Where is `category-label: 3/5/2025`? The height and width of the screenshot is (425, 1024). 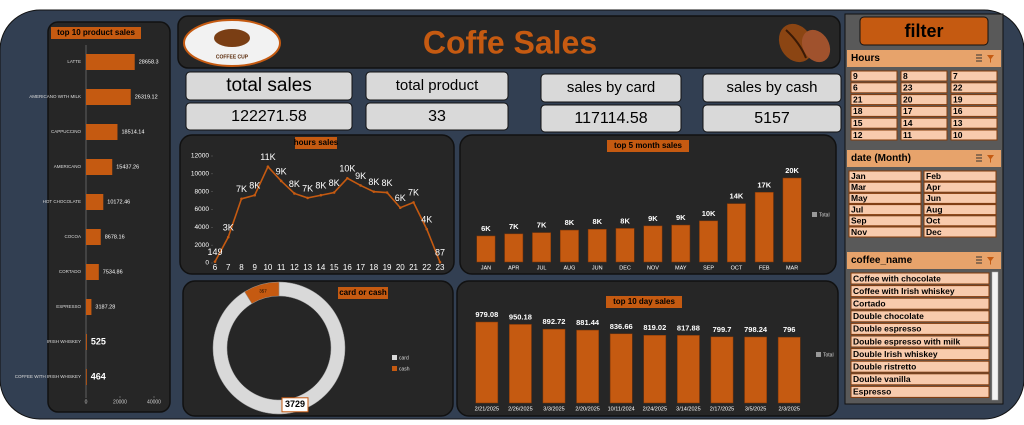
category-label: 3/5/2025 is located at coordinates (755, 409).